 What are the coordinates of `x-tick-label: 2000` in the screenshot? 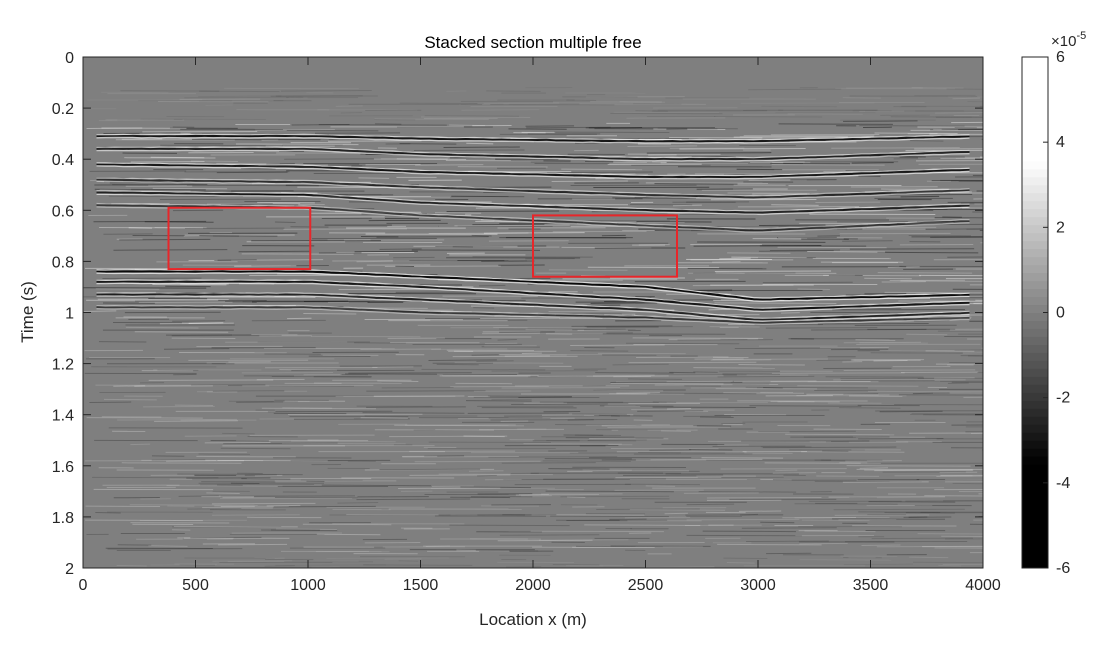 It's located at (533, 585).